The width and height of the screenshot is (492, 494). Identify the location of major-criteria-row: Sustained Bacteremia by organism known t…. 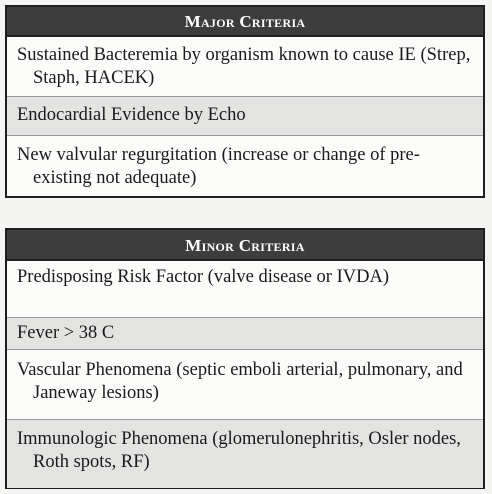
(245, 67).